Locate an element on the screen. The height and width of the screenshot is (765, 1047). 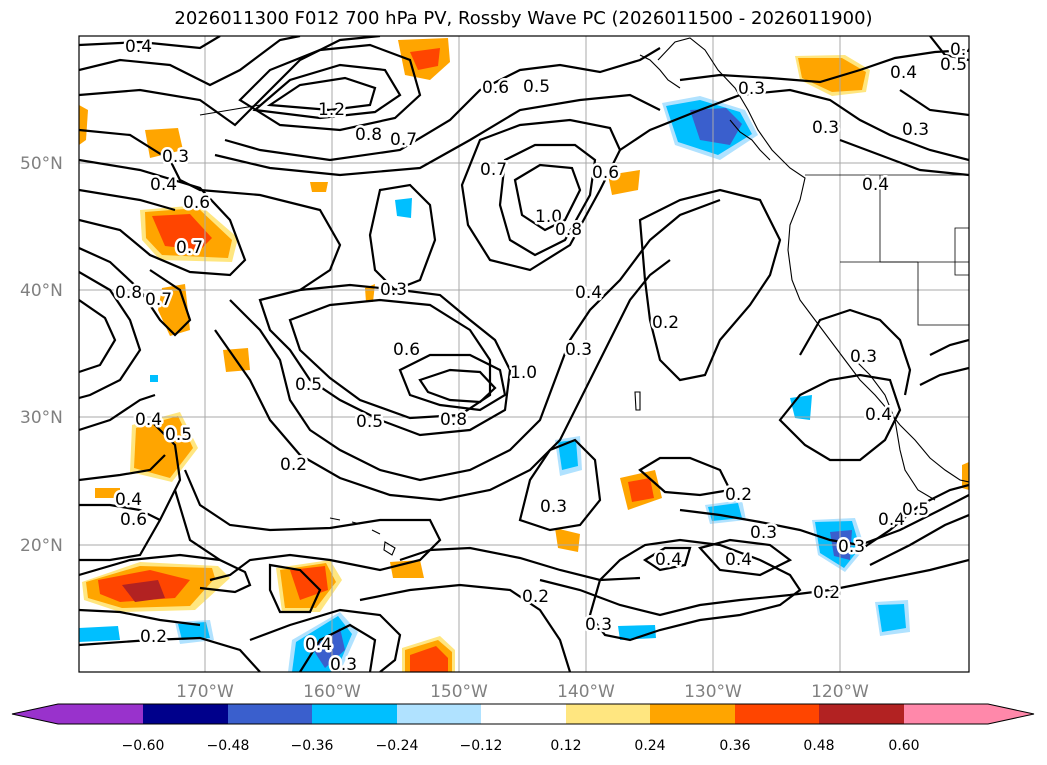
lon-label: 150°W is located at coordinates (459, 692).